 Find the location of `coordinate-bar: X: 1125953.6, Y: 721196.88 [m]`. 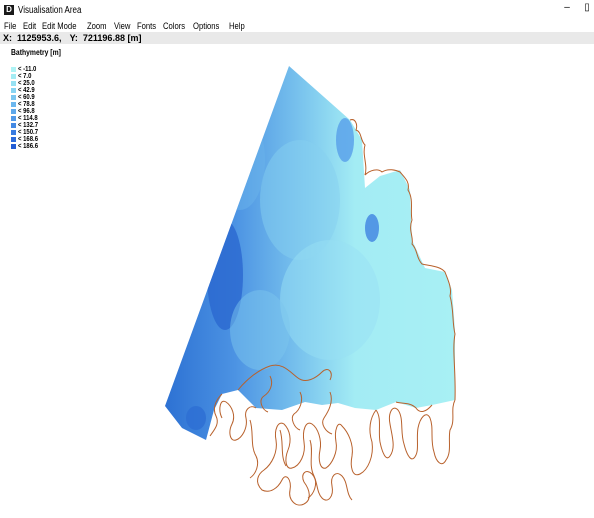

coordinate-bar: X: 1125953.6, Y: 721196.88 [m] is located at coordinates (297, 38).